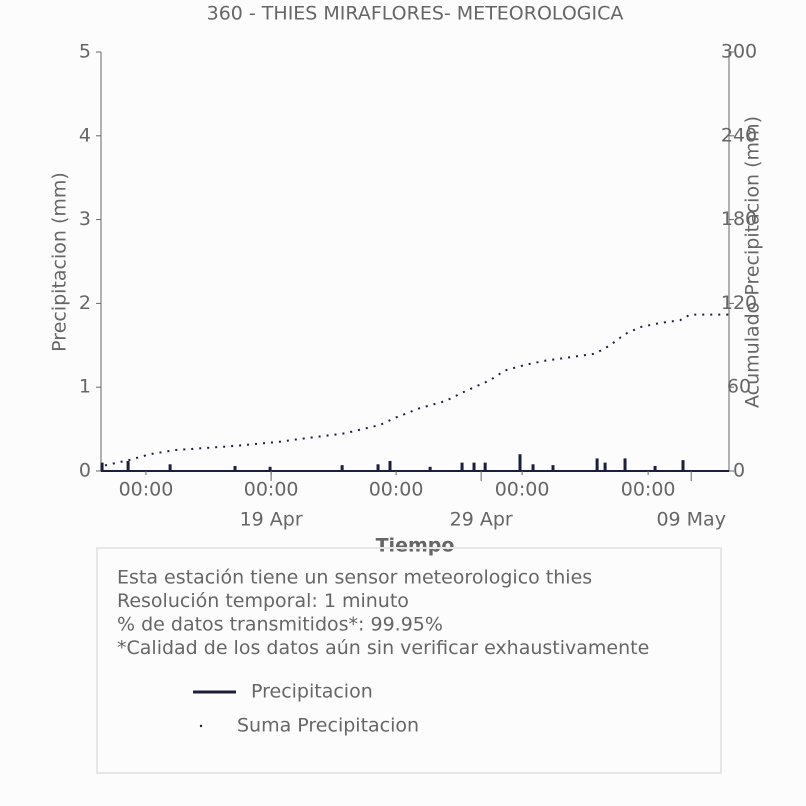 This screenshot has width=806, height=806. Describe the element at coordinates (415, 546) in the screenshot. I see `x-axis-label: Tiempo` at that location.